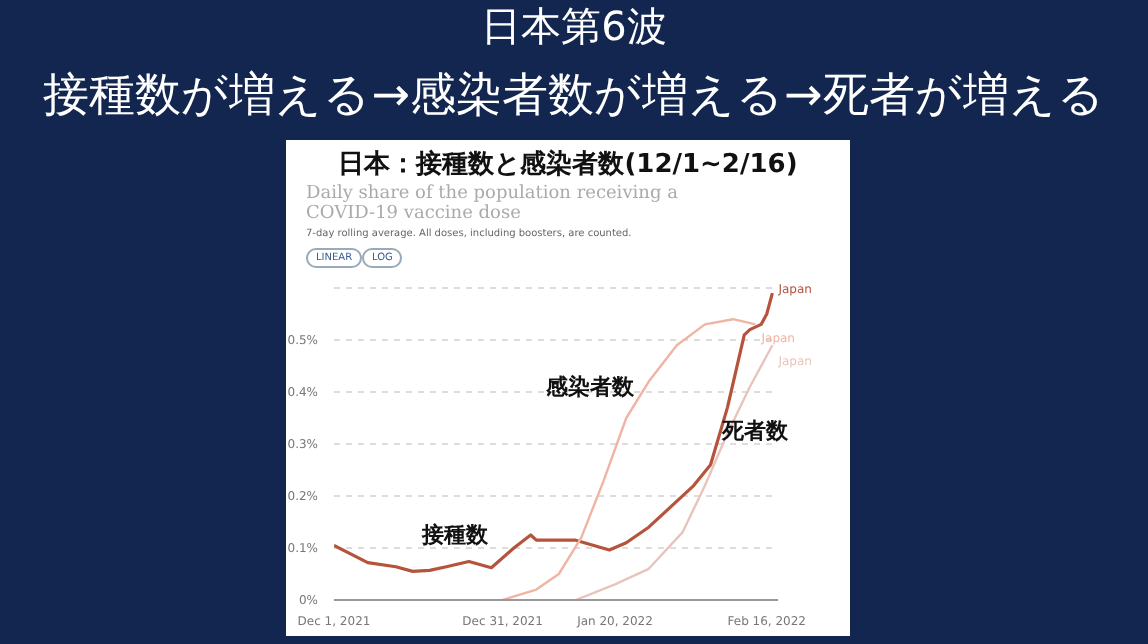  Describe the element at coordinates (574, 27) in the screenshot. I see `chart-title: 日本第6波` at that location.